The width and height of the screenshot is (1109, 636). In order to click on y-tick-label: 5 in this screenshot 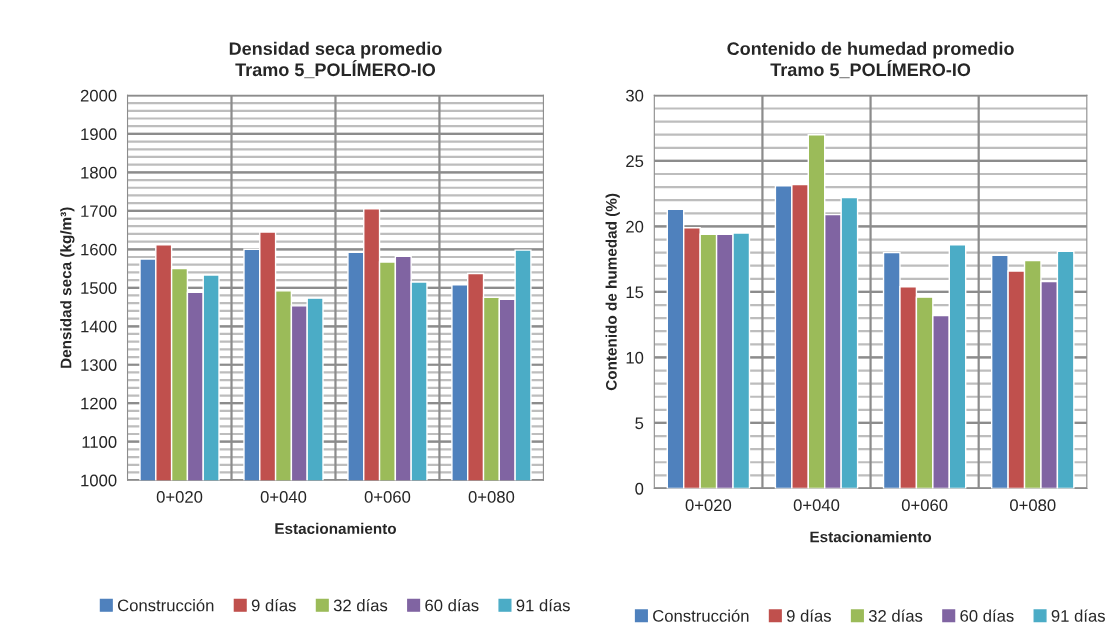, I will do `click(639, 423)`.